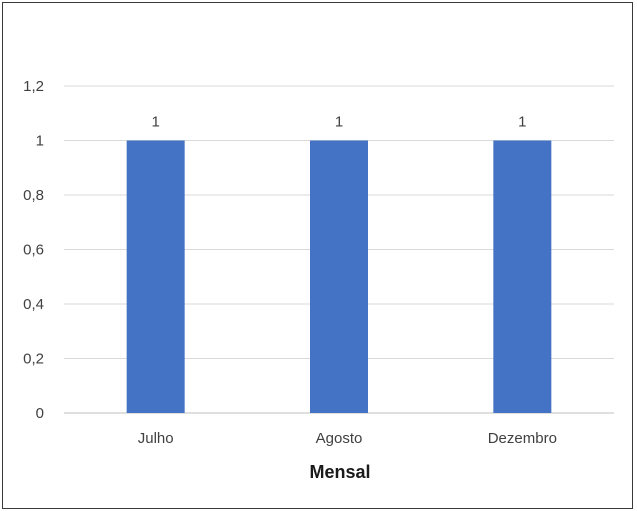 The height and width of the screenshot is (511, 637). Describe the element at coordinates (339, 438) in the screenshot. I see `x-tick-label: Agosto` at that location.